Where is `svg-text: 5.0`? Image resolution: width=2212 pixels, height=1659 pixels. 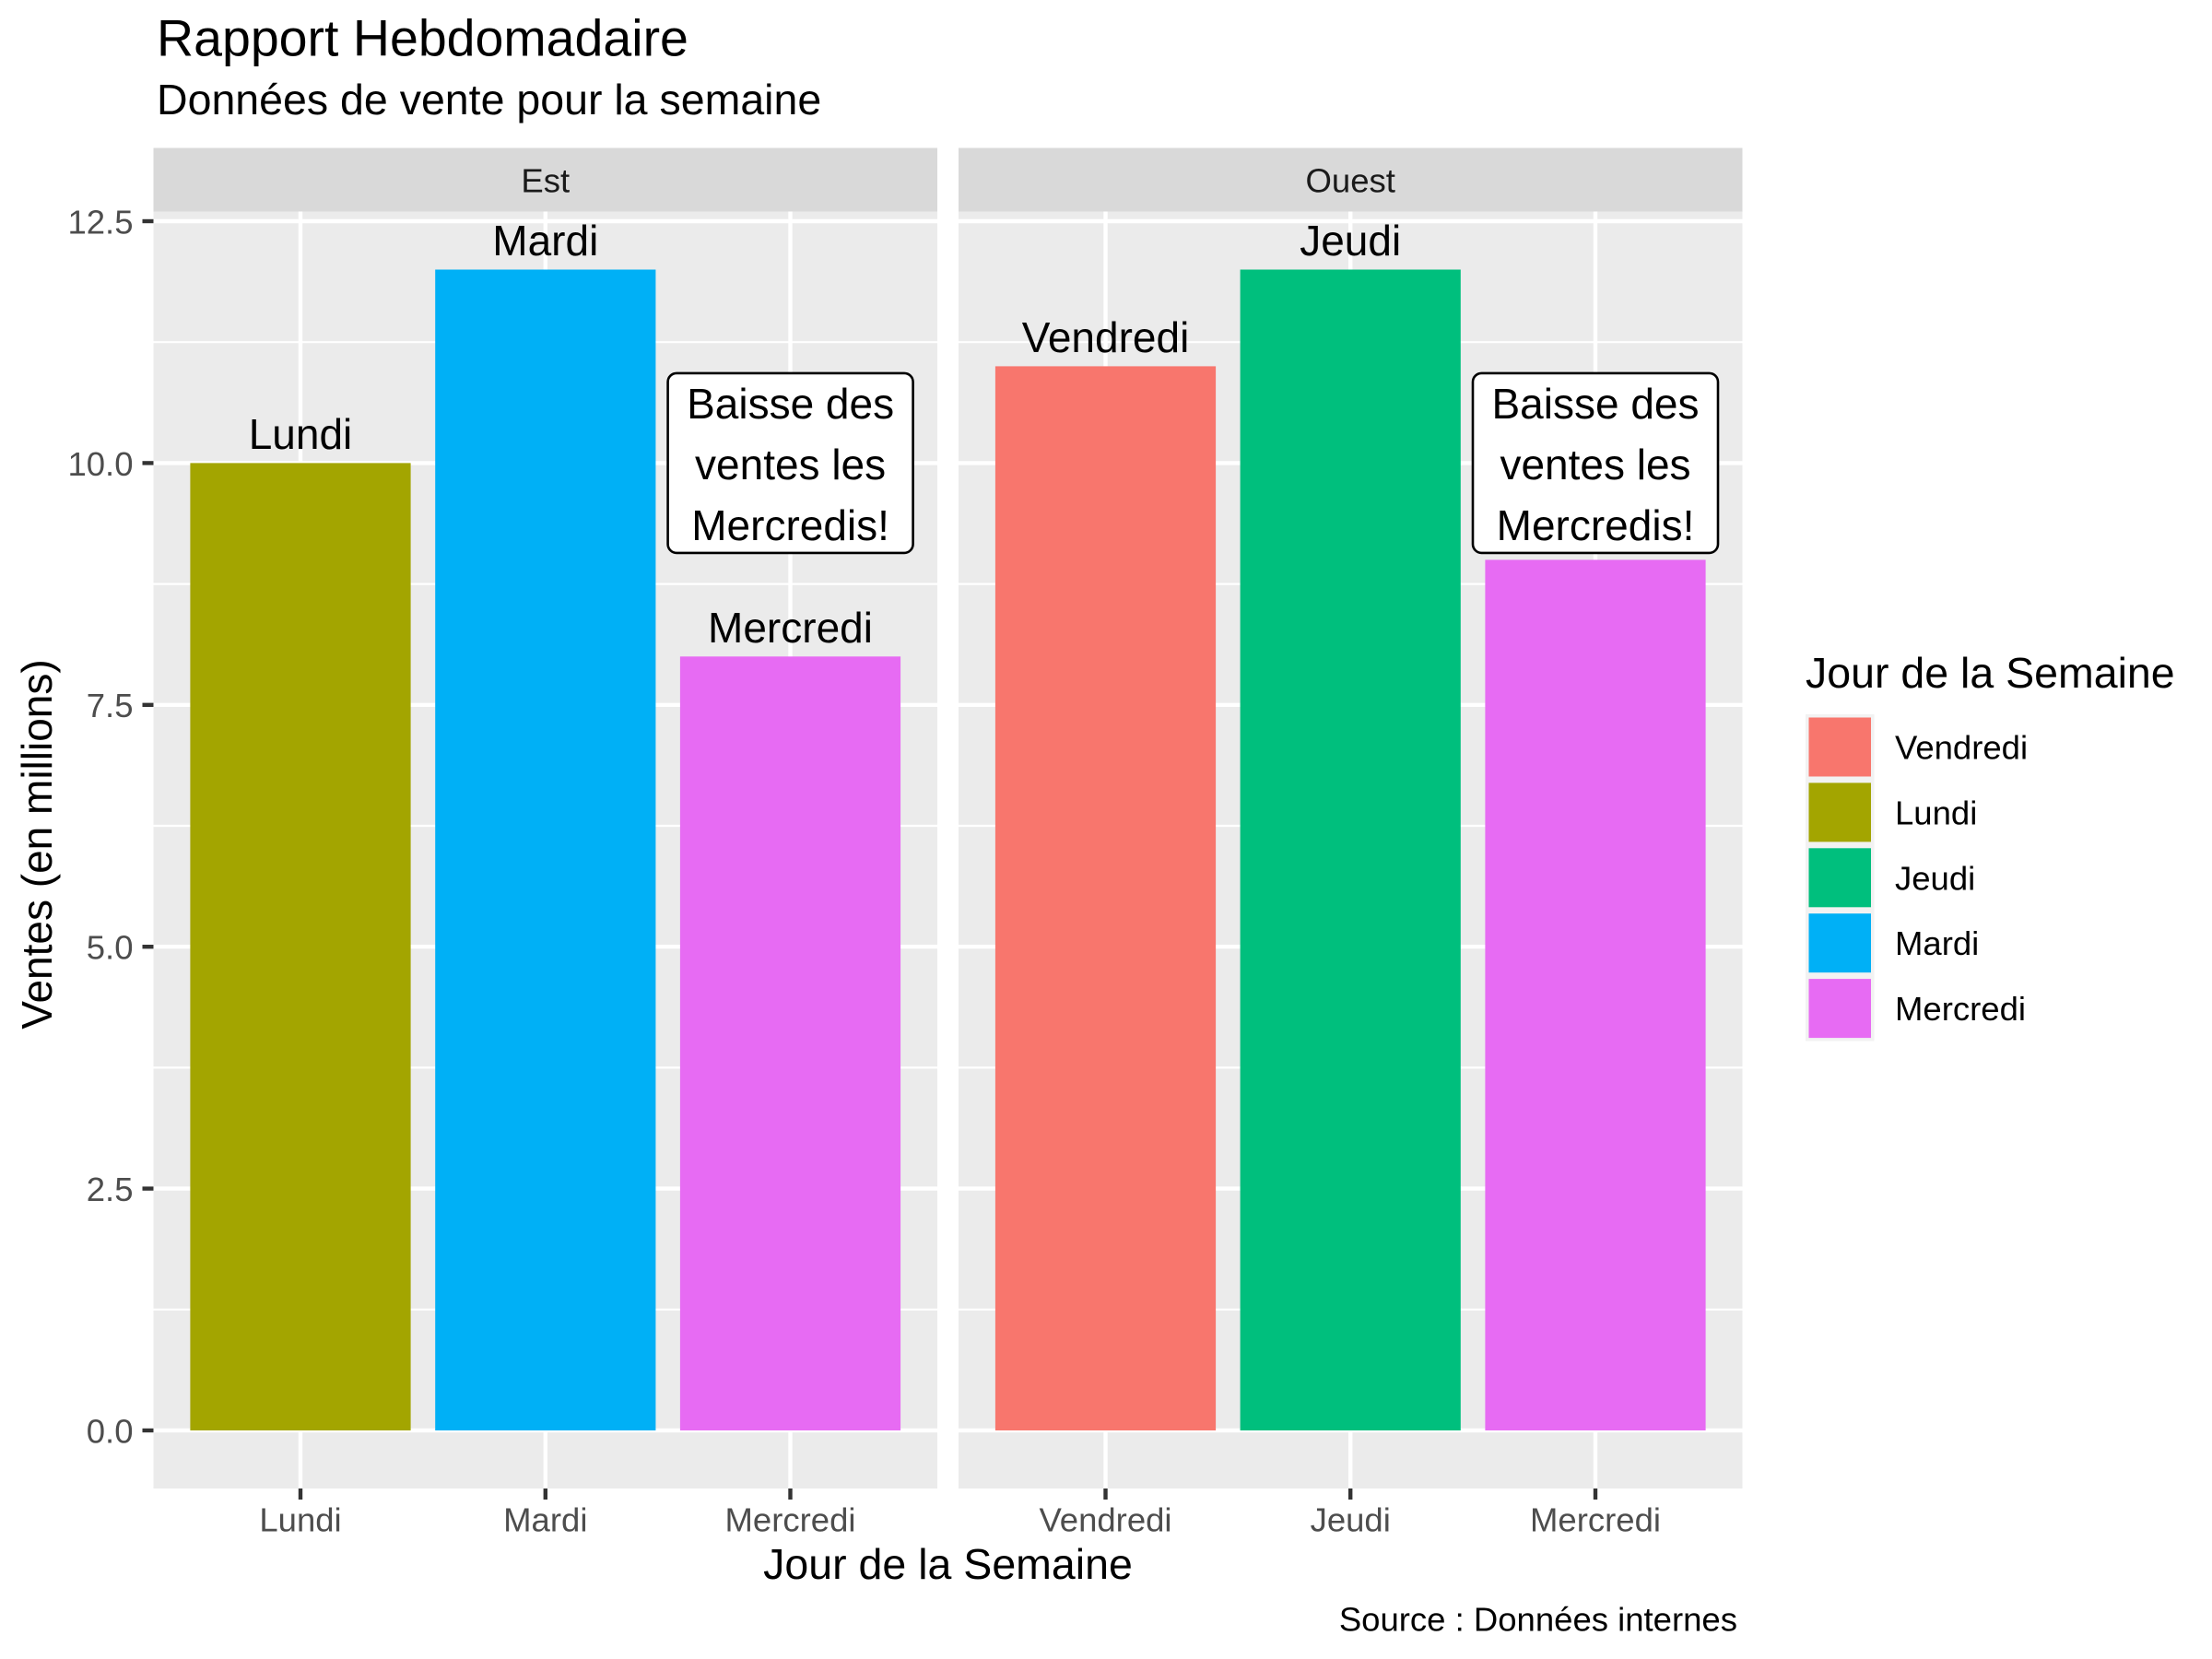
svg-text: 5.0 is located at coordinates (110, 948).